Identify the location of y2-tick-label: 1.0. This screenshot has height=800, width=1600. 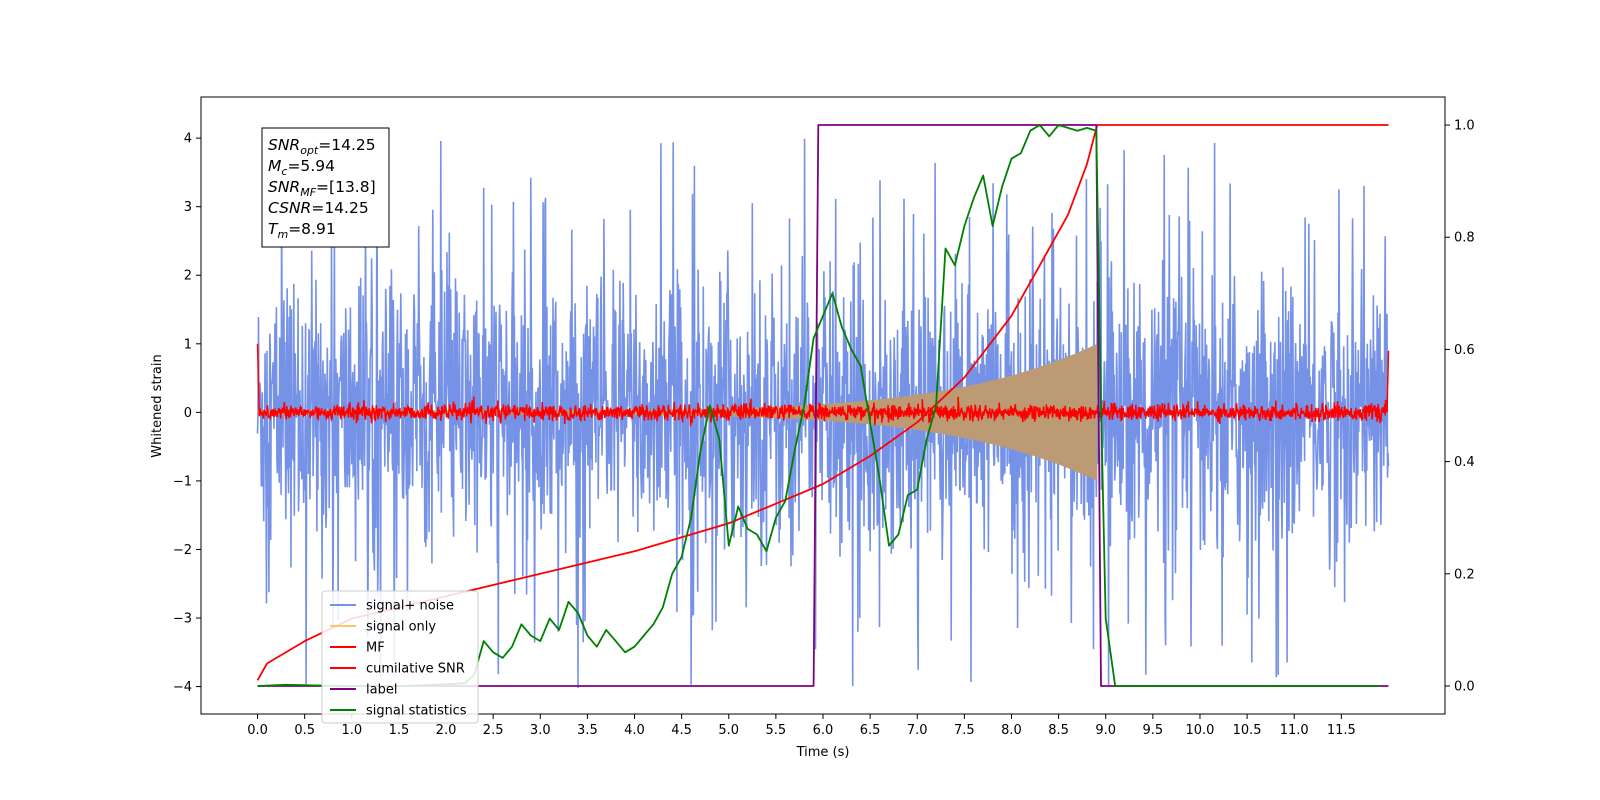
(1464, 126).